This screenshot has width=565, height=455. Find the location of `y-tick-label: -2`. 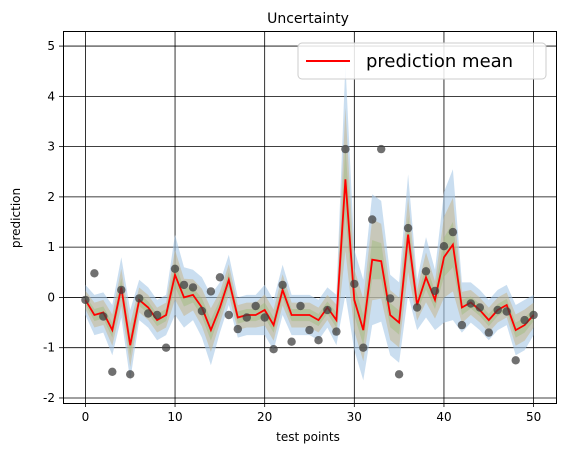

y-tick-label: -2 is located at coordinates (49, 398).